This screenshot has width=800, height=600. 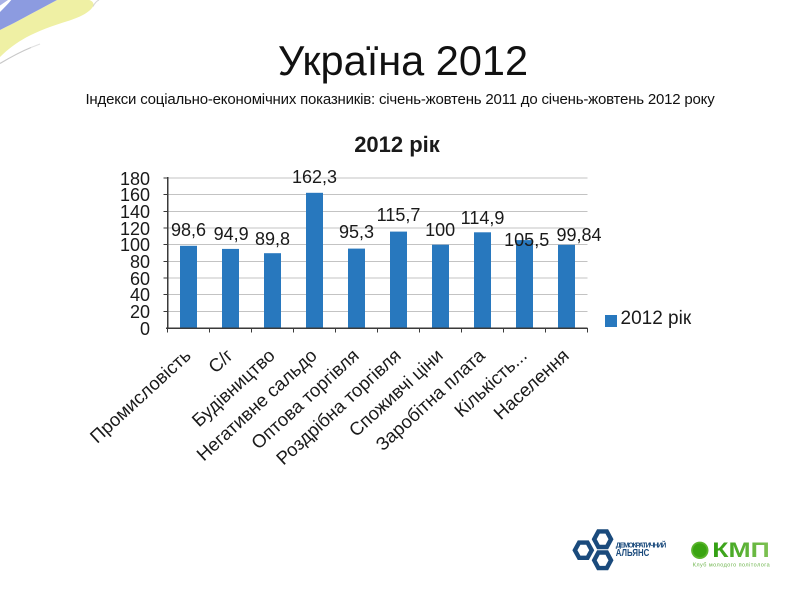 I want to click on svg-text: Клуб молодого політолога, so click(x=732, y=565).